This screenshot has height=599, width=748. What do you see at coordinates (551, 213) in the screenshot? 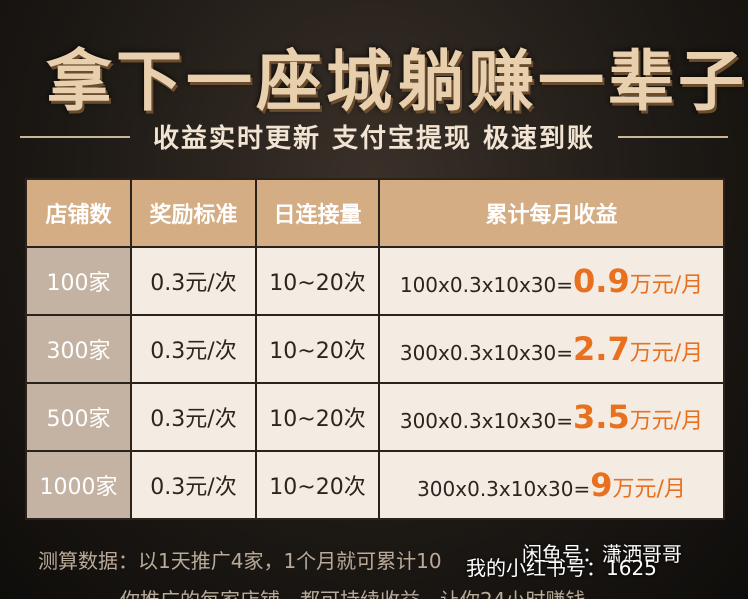
I see `column-header: 累计每月收益` at bounding box center [551, 213].